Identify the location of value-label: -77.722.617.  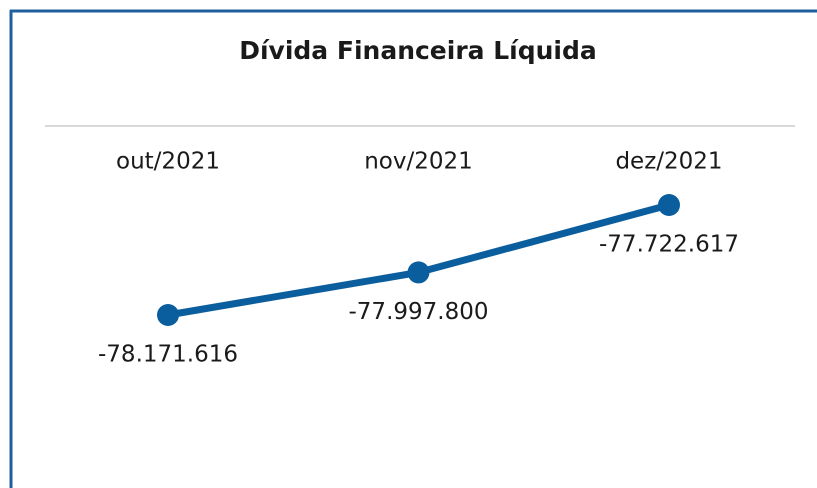
(669, 245).